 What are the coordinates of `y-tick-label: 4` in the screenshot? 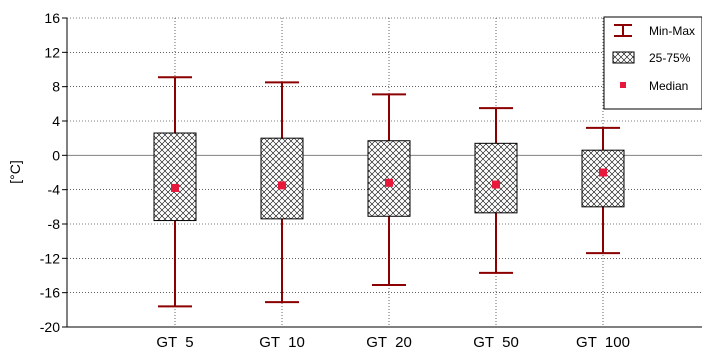 It's located at (56, 121).